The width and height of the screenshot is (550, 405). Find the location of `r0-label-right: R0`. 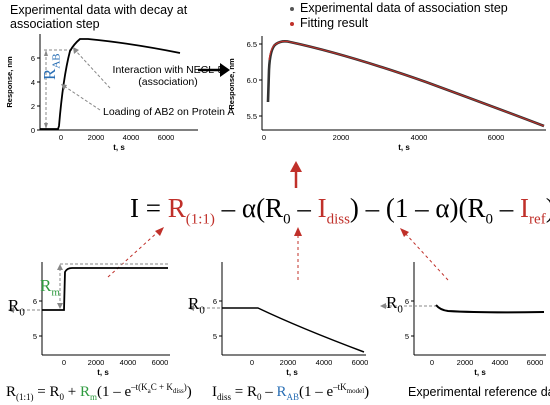

r0-label-right: R0 is located at coordinates (394, 304).